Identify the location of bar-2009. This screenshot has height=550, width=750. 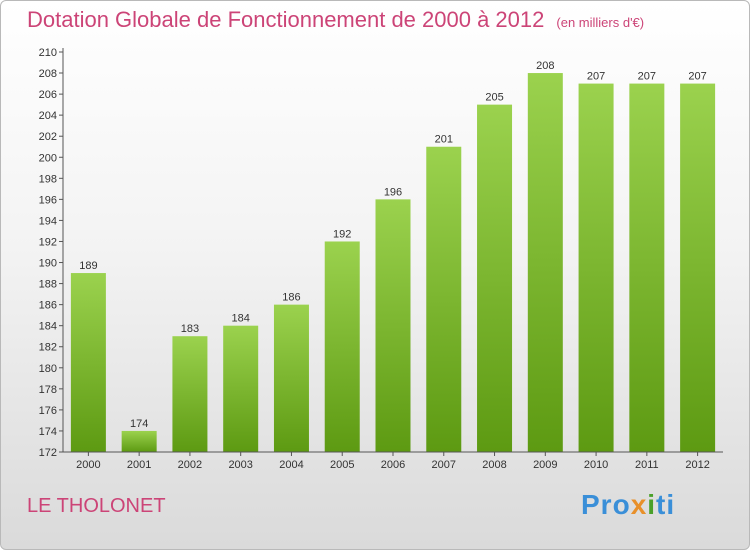
(545, 262).